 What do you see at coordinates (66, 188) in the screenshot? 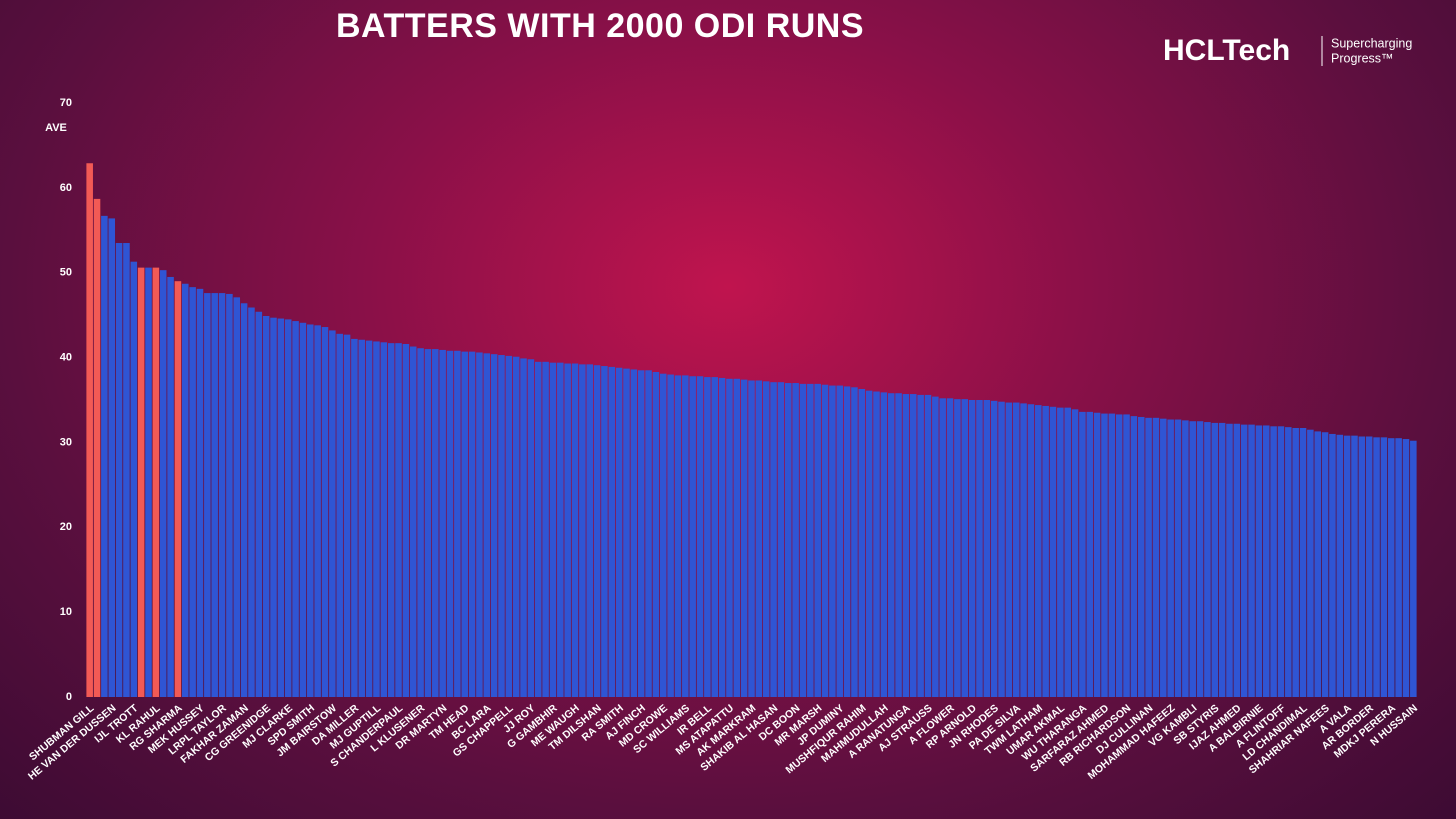
I see `y-tick-label: 60` at bounding box center [66, 188].